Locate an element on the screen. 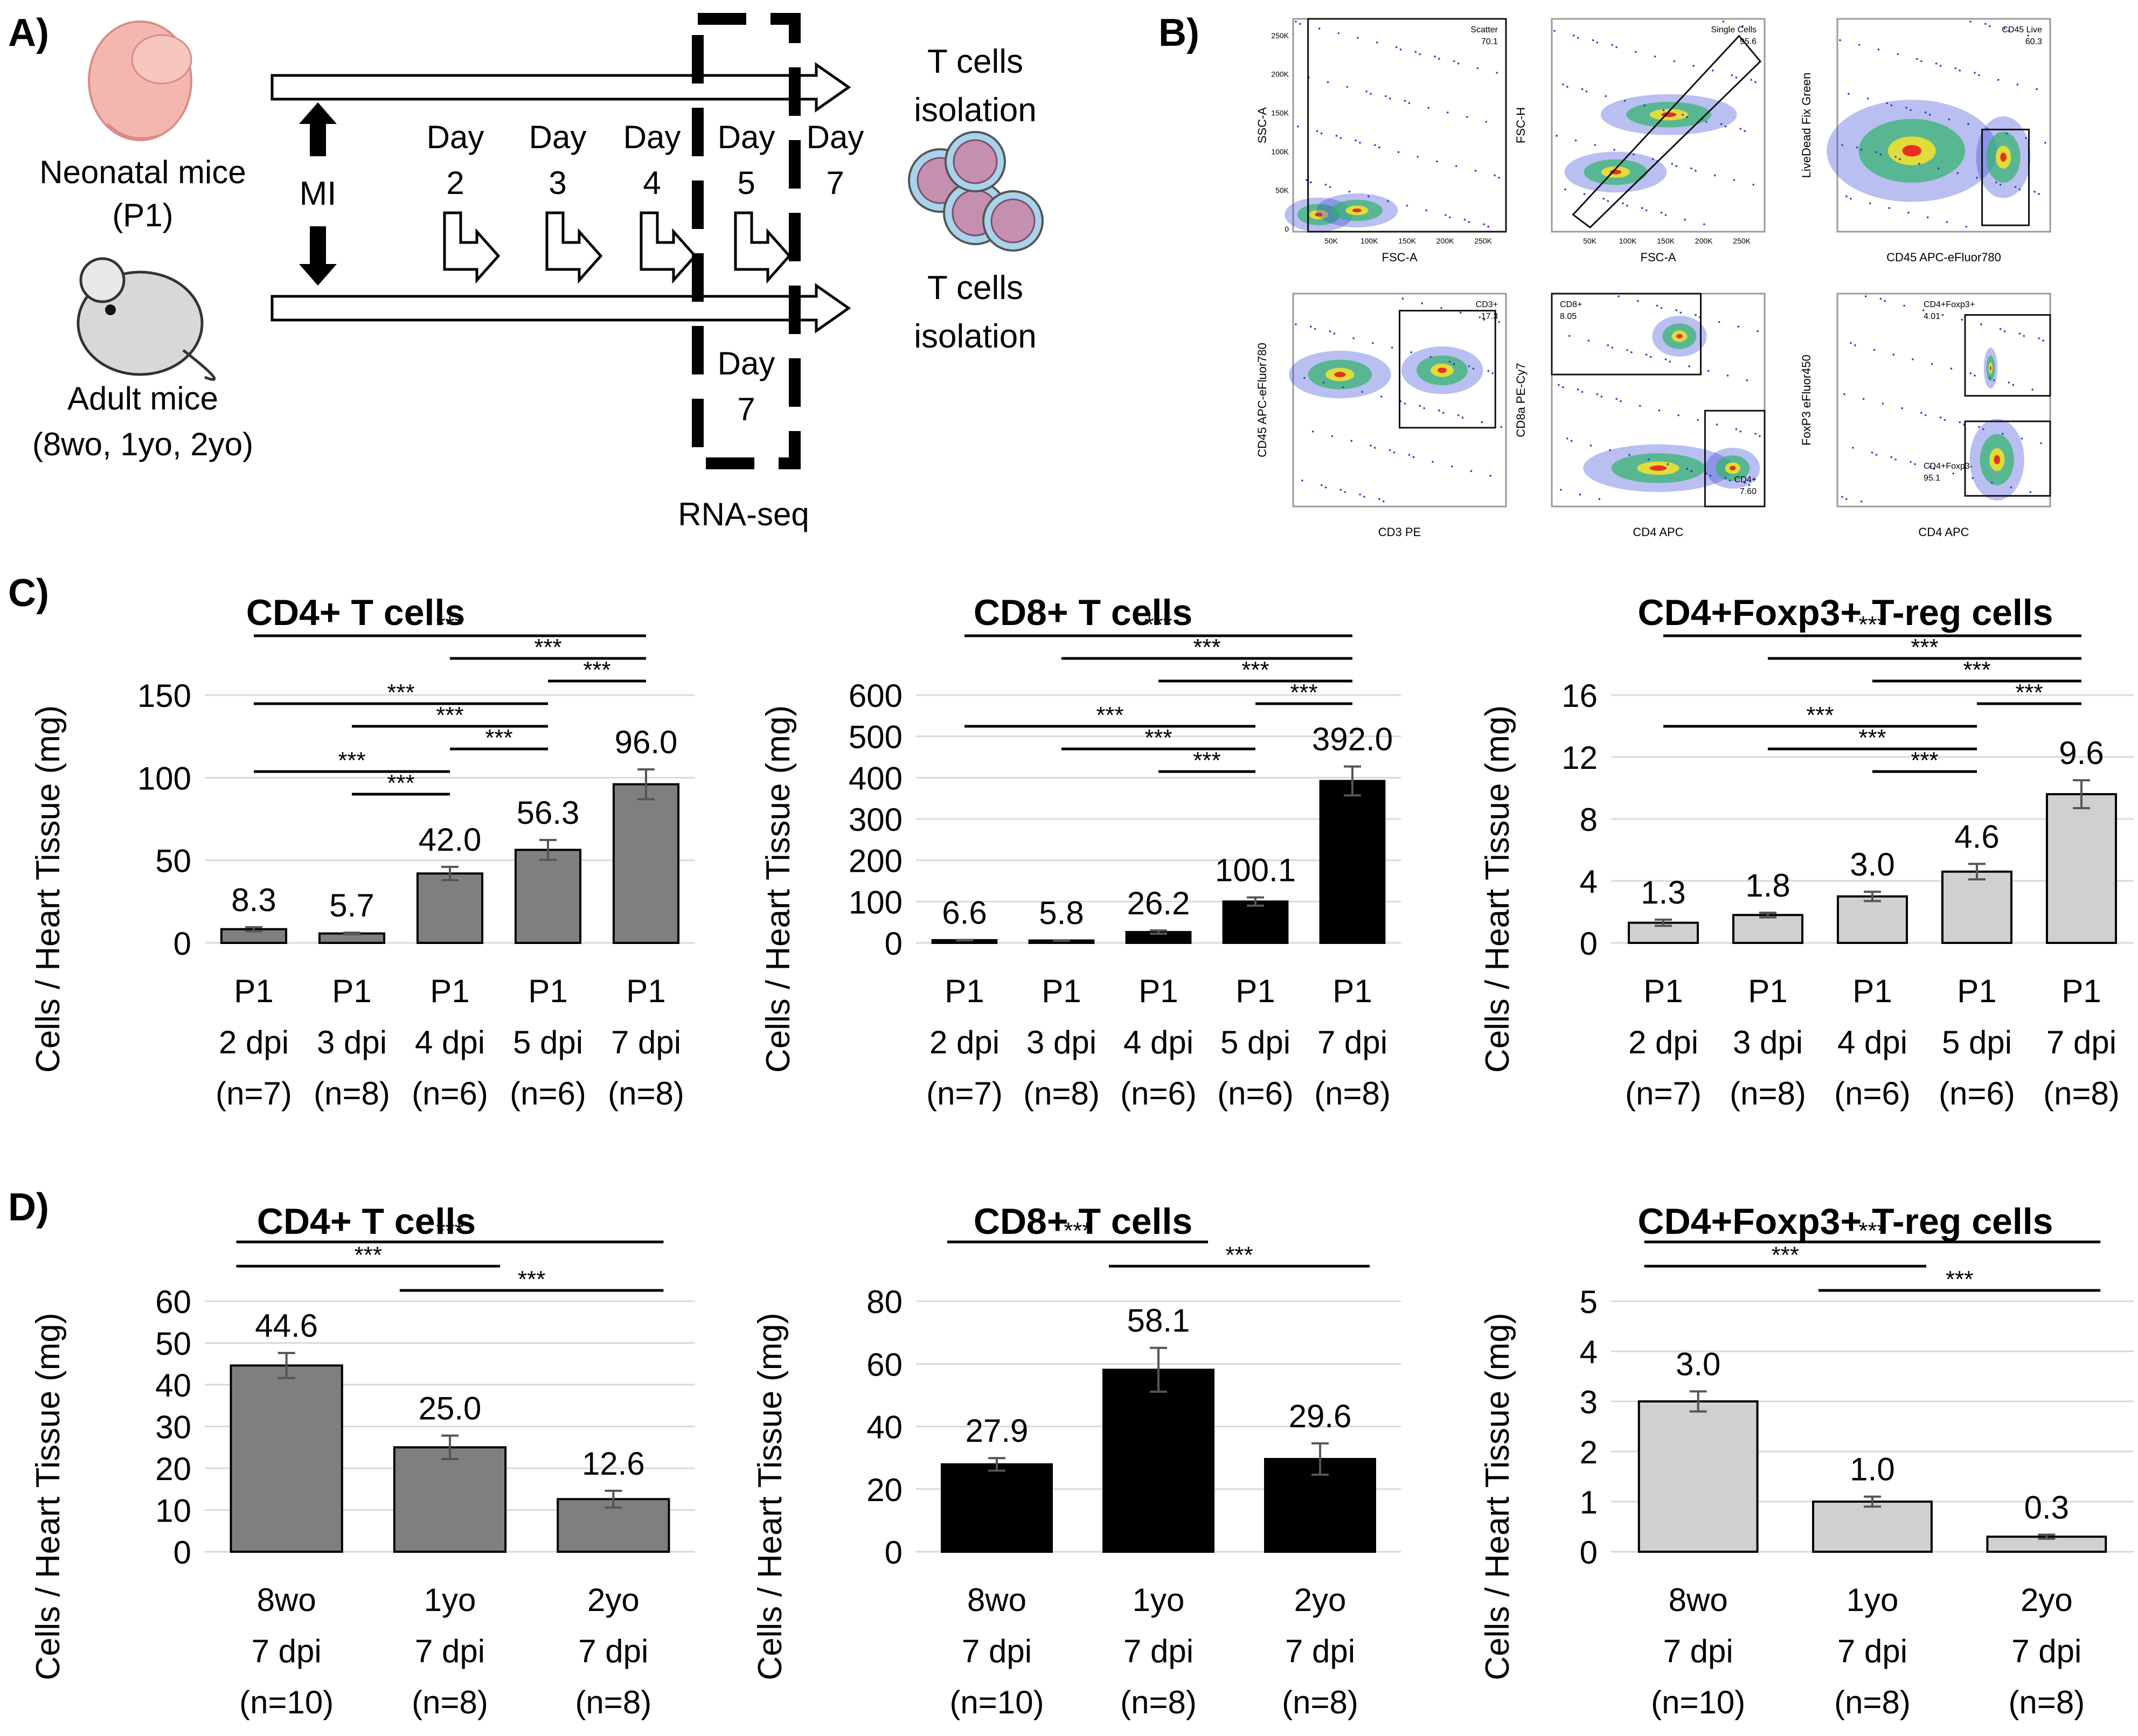  value-label: 44.6 is located at coordinates (286, 1326).